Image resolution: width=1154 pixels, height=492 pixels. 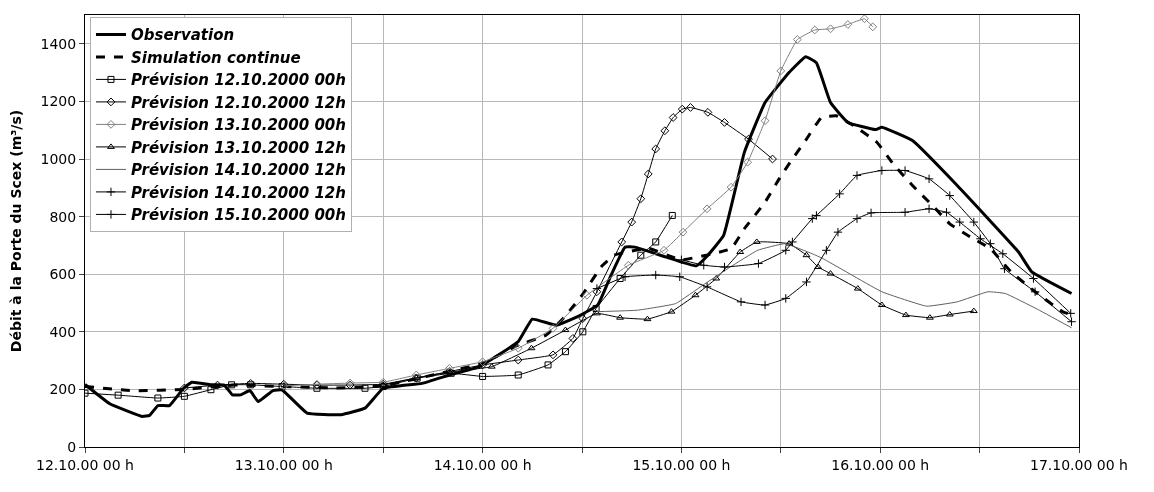 What do you see at coordinates (182, 35) in the screenshot?
I see `legend-label: Observation` at bounding box center [182, 35].